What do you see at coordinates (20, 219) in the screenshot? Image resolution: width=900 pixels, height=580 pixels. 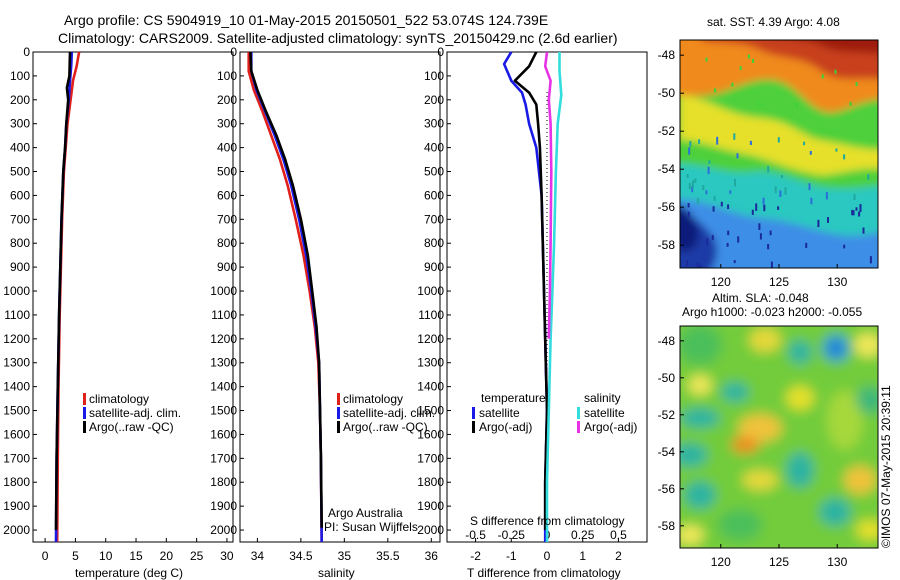 I see `y-tick-label: 700` at bounding box center [20, 219].